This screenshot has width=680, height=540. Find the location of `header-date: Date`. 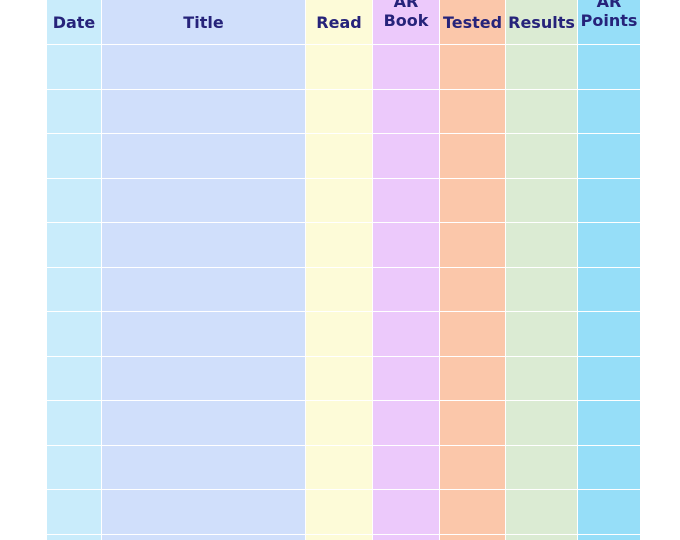

header-date: Date is located at coordinates (74, 22).